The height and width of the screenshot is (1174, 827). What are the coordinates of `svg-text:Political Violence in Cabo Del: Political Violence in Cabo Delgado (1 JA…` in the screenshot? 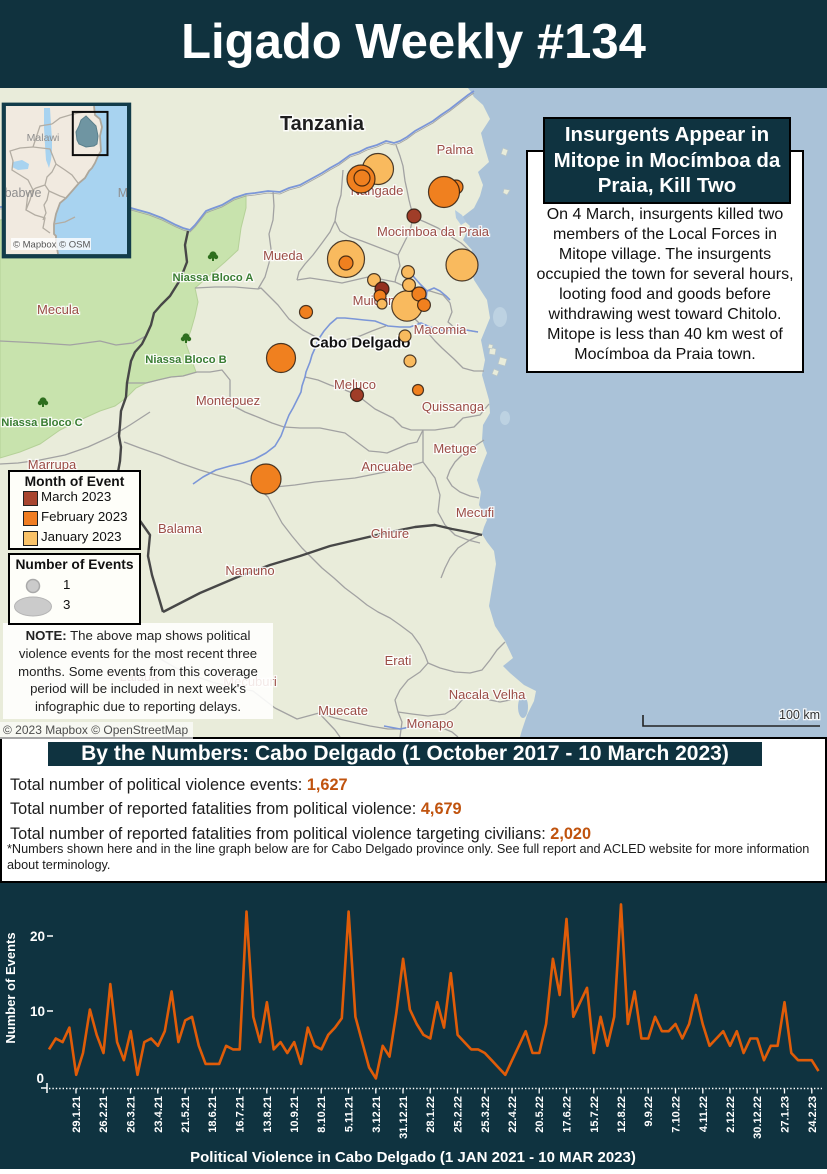 It's located at (413, 1157).